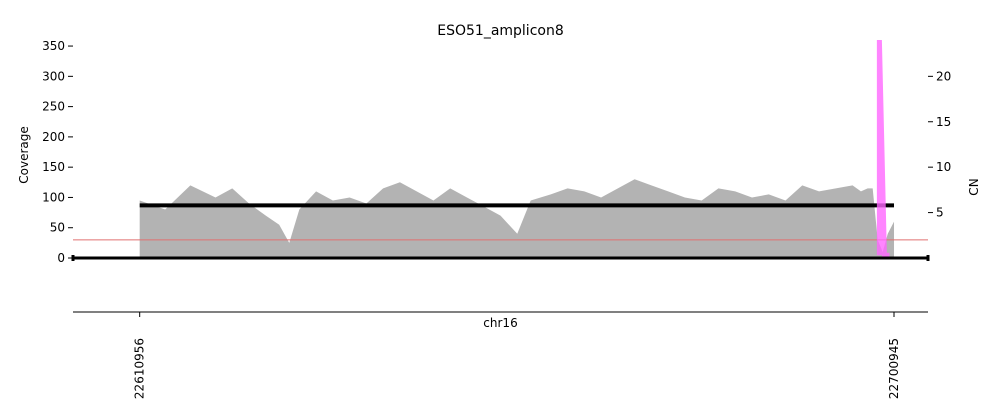  What do you see at coordinates (53, 137) in the screenshot?
I see `y-left-tick-label: 200` at bounding box center [53, 137].